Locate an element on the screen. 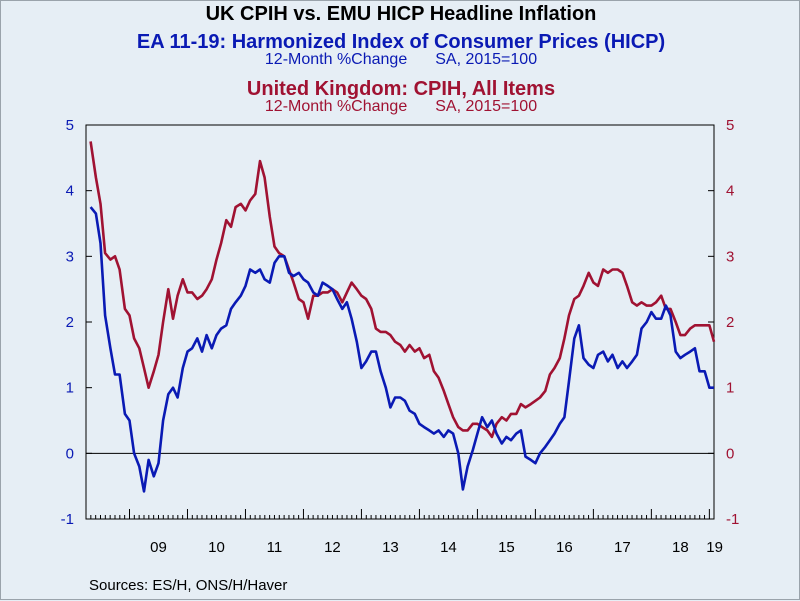 The image size is (800, 601). x-tick-label: 19 is located at coordinates (714, 547).